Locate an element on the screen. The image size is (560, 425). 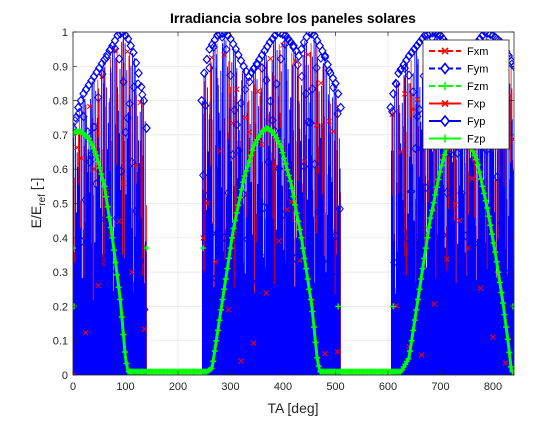
legend-label-fxm: Fxm is located at coordinates (477, 52).